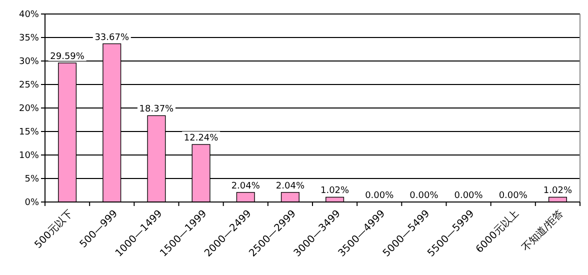  Describe the element at coordinates (112, 37) in the screenshot. I see `data-label: 33.67%` at that location.